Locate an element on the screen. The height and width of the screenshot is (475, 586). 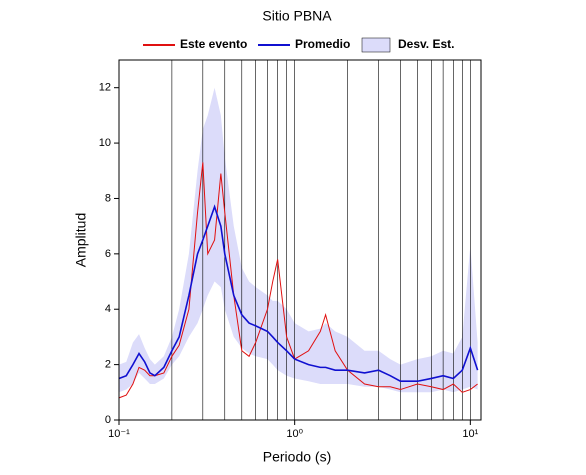
legend-swatch is located at coordinates (376, 45).